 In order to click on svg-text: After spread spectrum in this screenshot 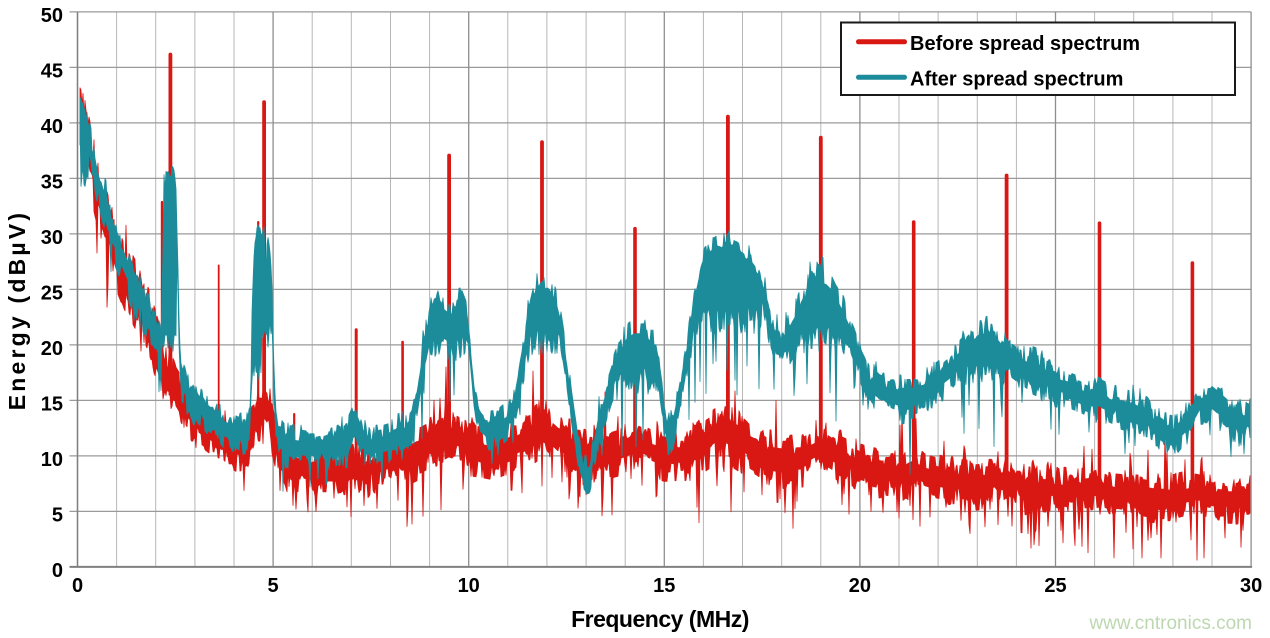, I will do `click(1016, 79)`.